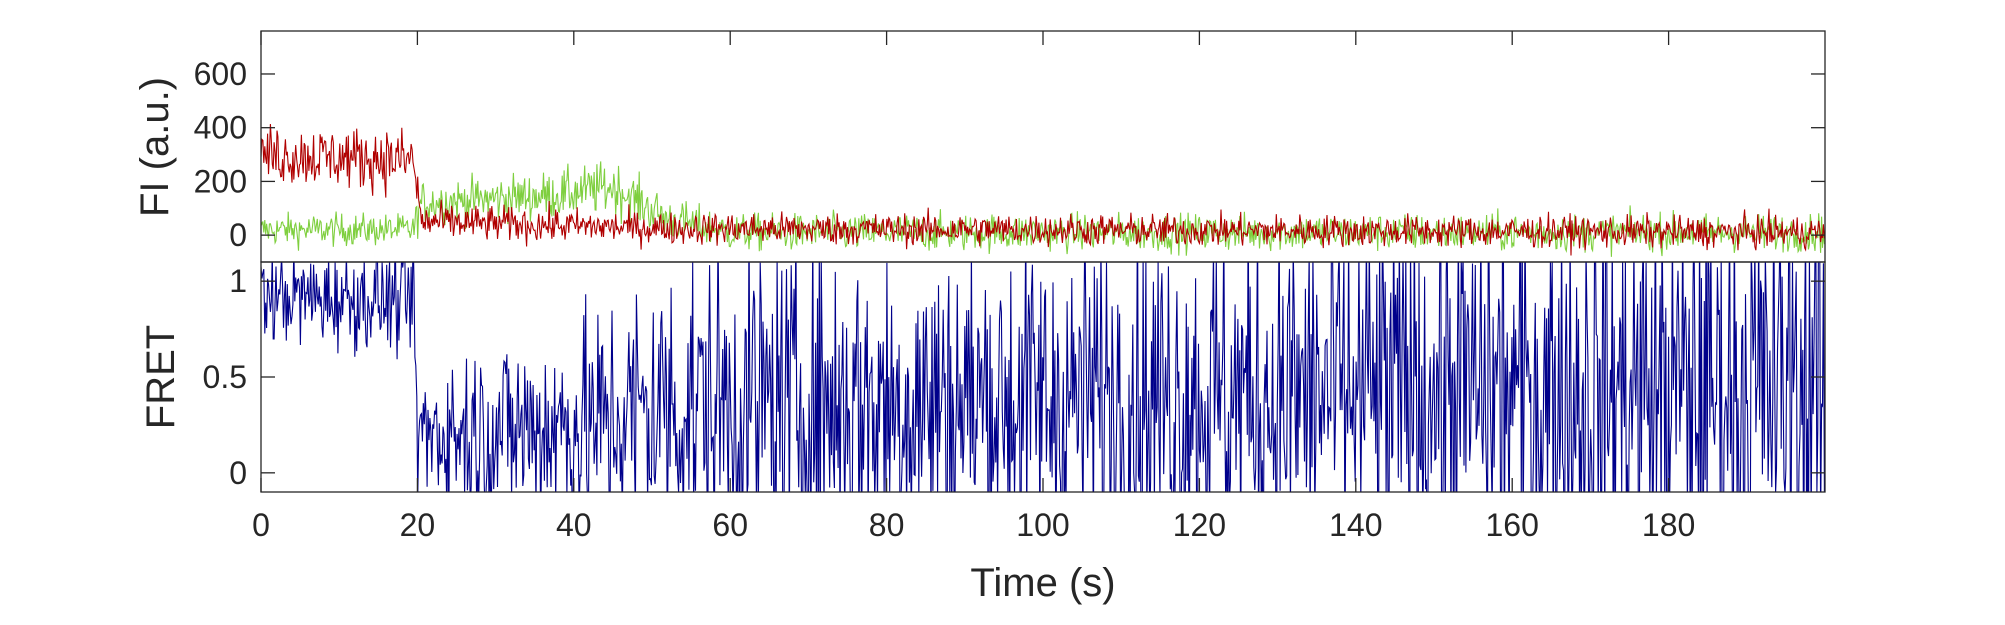 Image resolution: width=2005 pixels, height=625 pixels. I want to click on time-xtick-label-9: 180, so click(1668, 525).